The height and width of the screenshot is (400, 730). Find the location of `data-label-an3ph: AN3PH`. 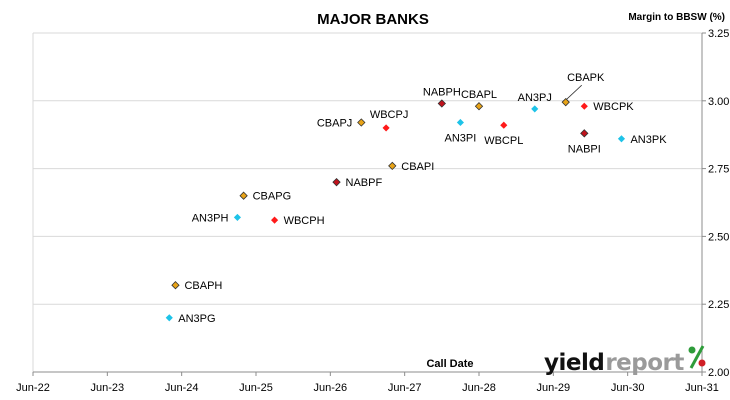

data-label-an3ph: AN3PH is located at coordinates (210, 218).